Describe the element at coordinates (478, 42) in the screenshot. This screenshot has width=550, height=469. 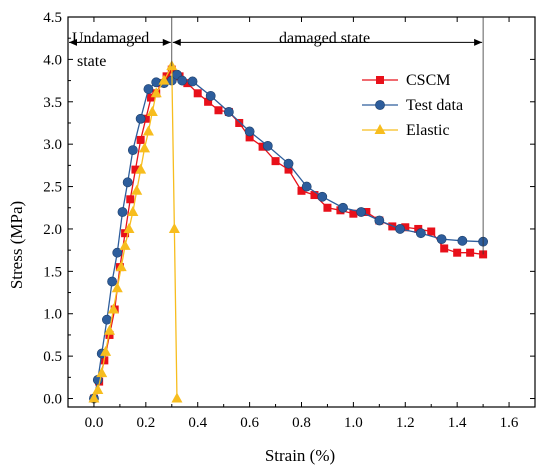
I see `damaged-arrow-head-right` at that location.